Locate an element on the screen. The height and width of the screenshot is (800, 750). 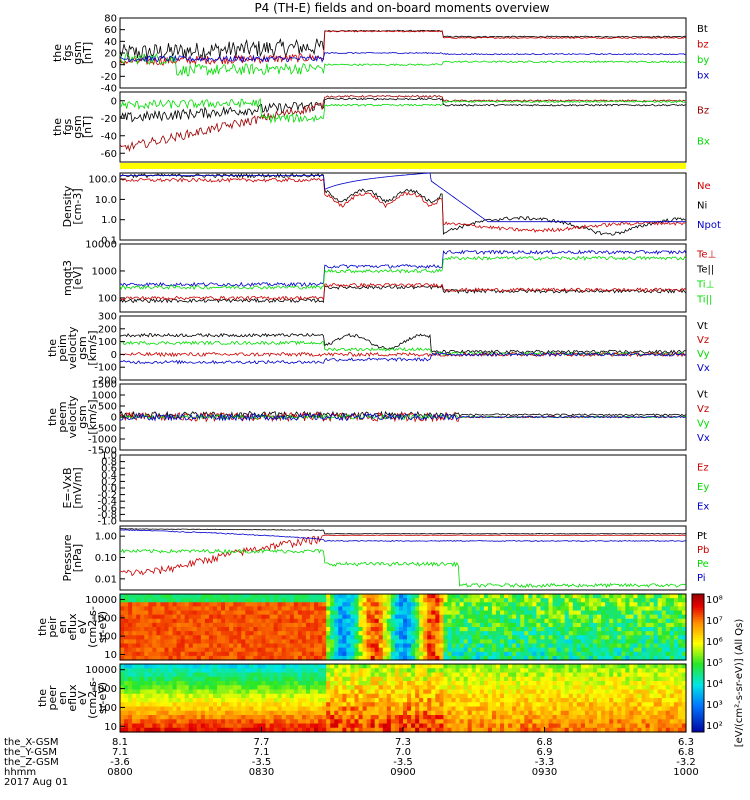
y-tick-label: -0.2 is located at coordinates (107, 495).